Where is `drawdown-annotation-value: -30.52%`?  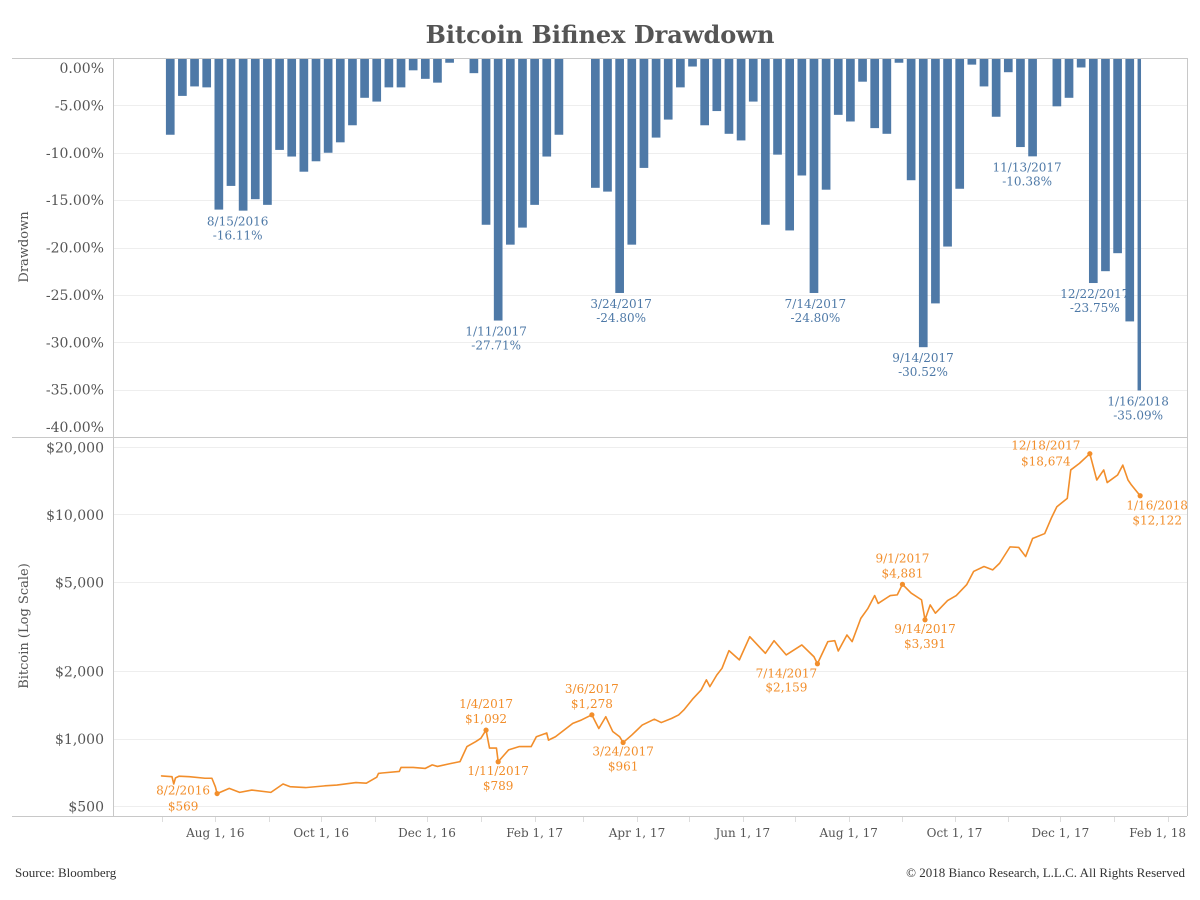 drawdown-annotation-value: -30.52% is located at coordinates (923, 372).